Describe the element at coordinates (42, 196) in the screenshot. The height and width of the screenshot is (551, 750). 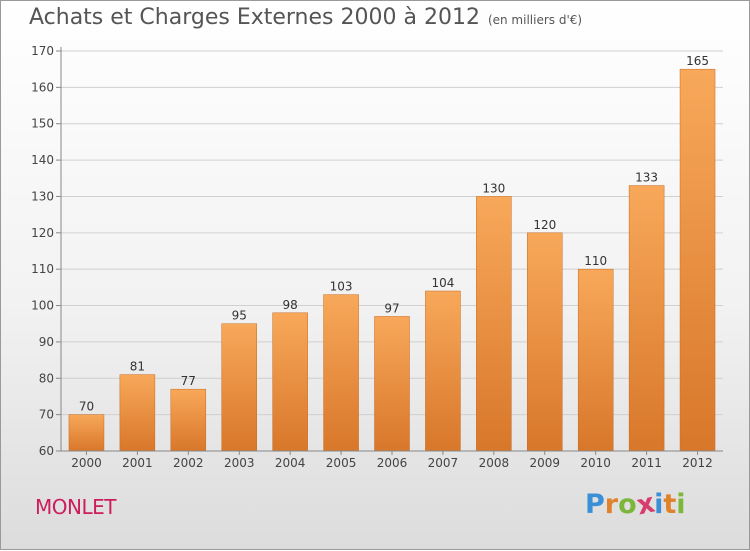
I see `y-tick-label: 130` at that location.